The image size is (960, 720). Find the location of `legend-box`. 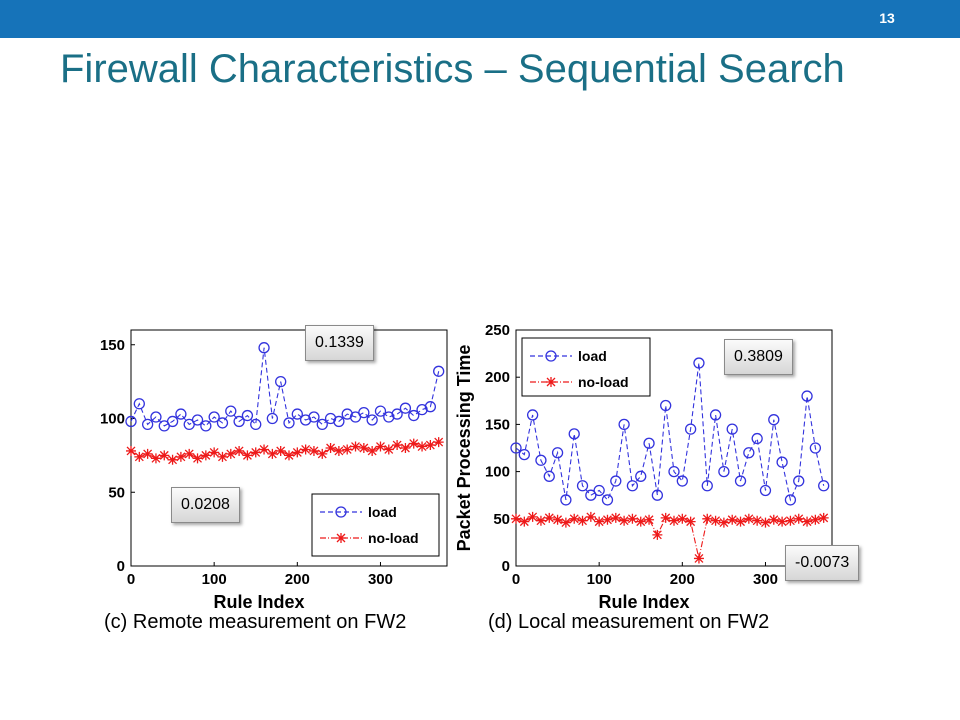

legend-box is located at coordinates (586, 367).